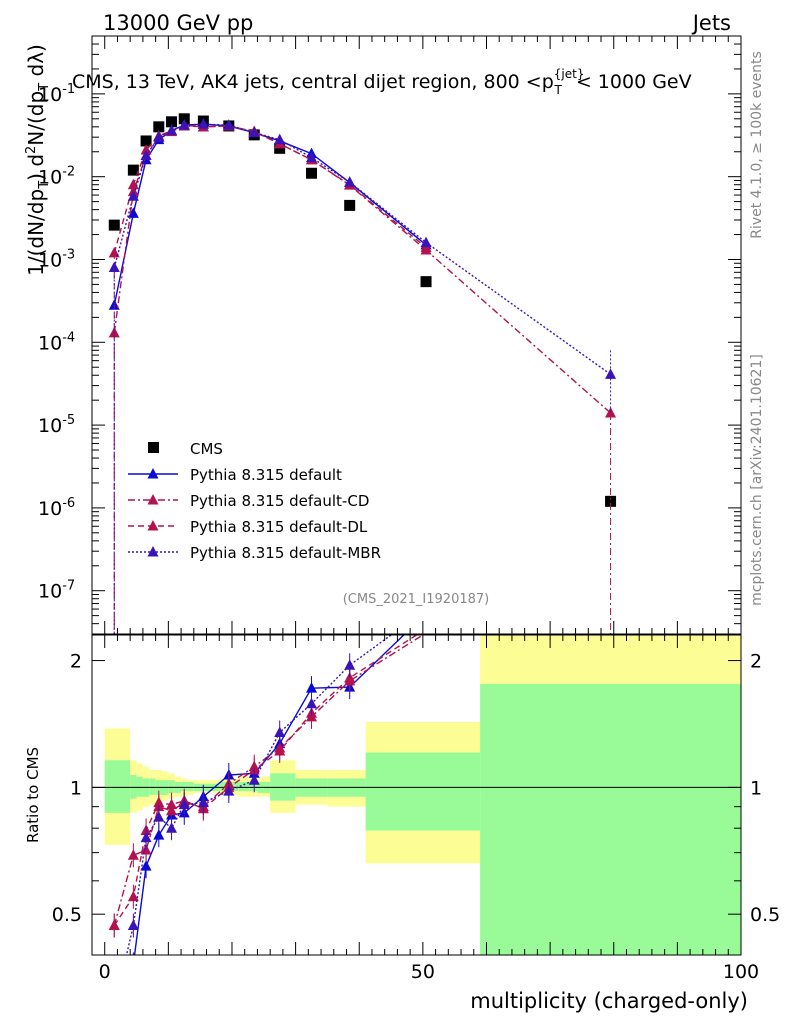 This screenshot has height=1024, width=786. I want to click on ratio-y-tick-label: 1, so click(76, 788).